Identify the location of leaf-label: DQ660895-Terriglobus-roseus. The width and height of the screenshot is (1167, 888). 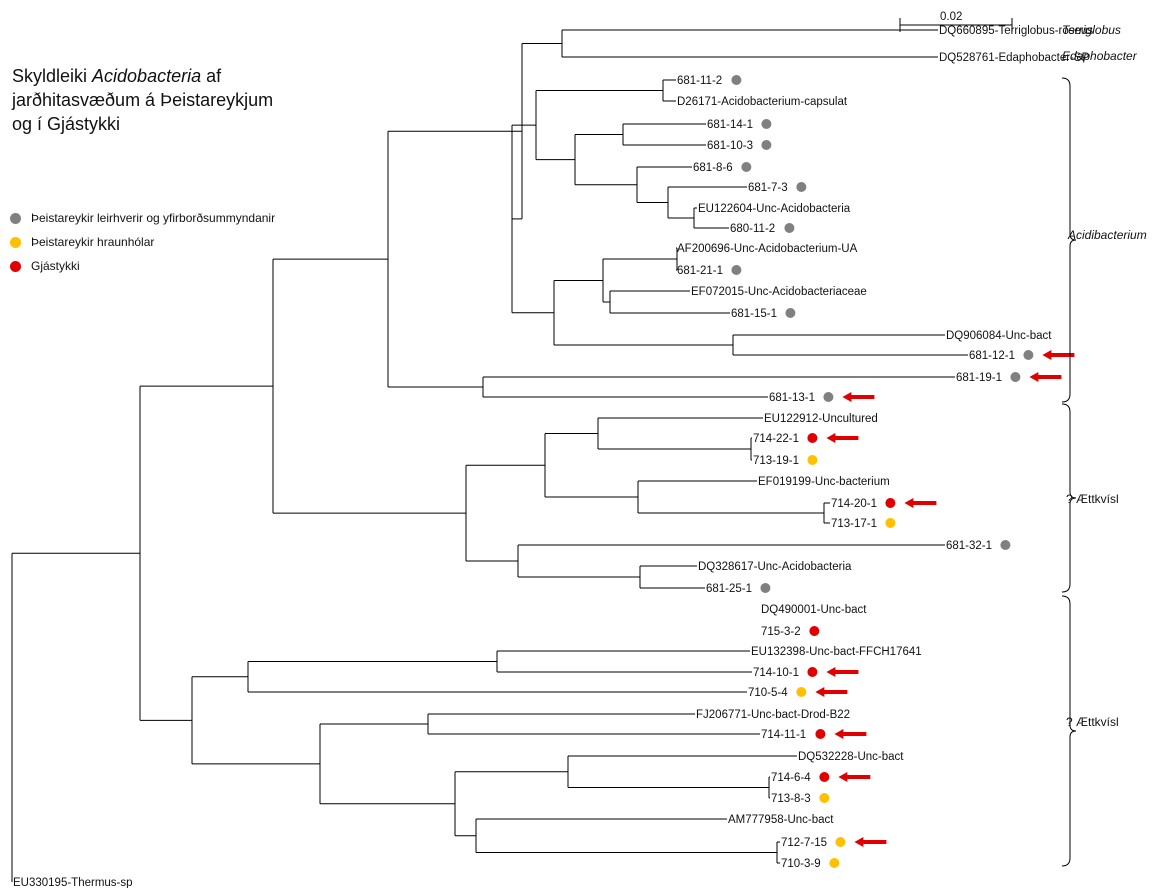
(1016, 31).